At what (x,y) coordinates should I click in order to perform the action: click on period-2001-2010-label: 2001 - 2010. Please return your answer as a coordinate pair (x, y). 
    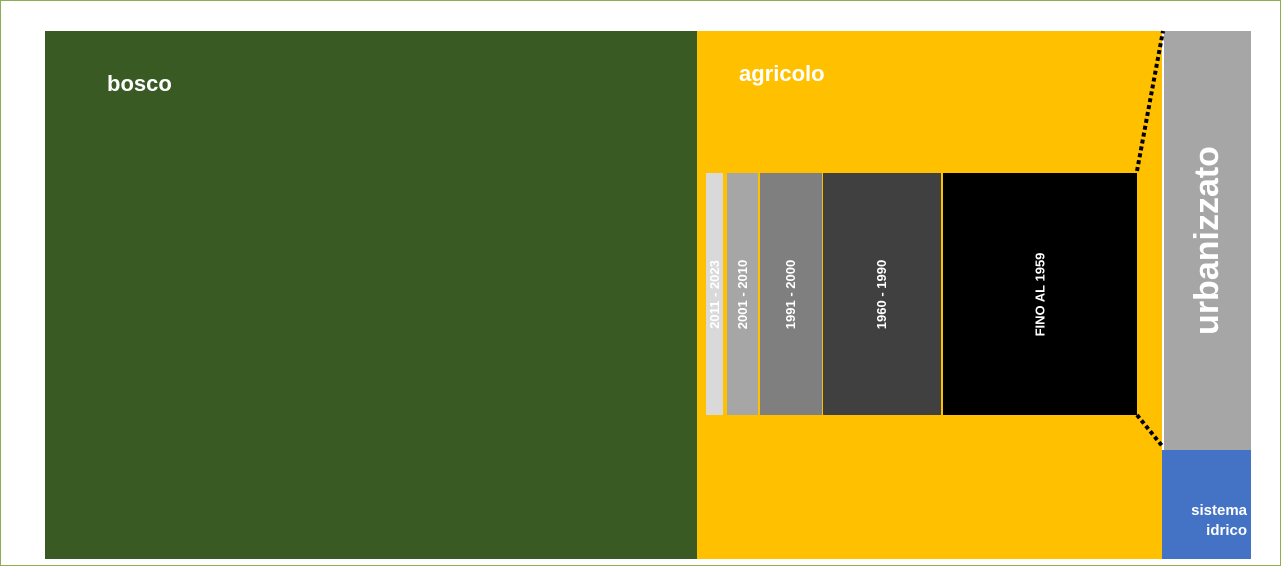
    Looking at the image, I should click on (742, 294).